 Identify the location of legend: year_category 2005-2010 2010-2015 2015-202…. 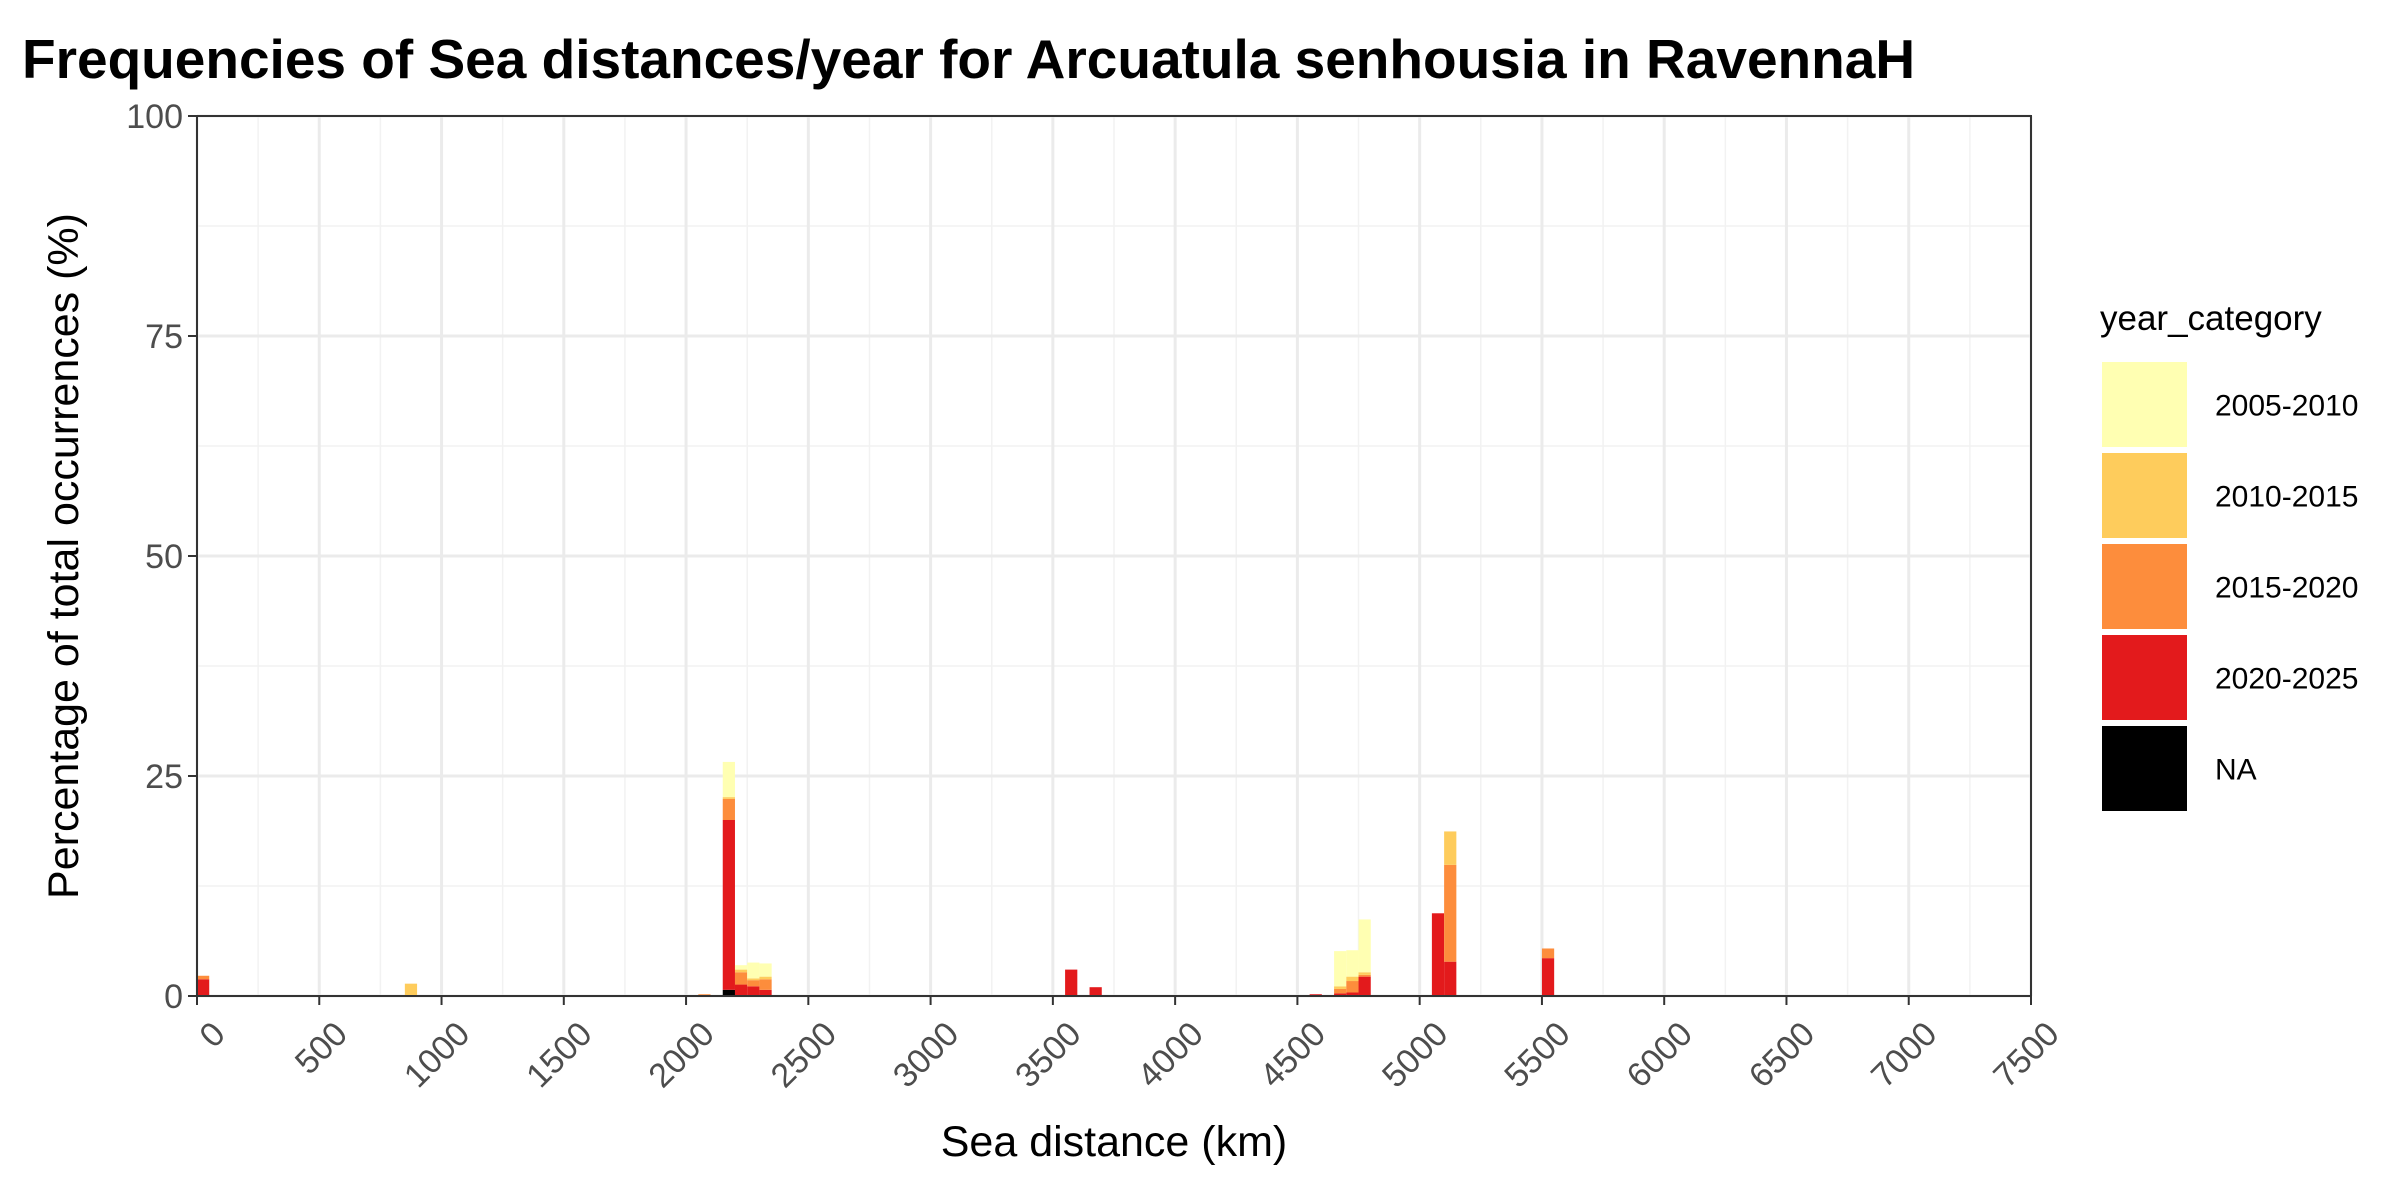
(2229, 555).